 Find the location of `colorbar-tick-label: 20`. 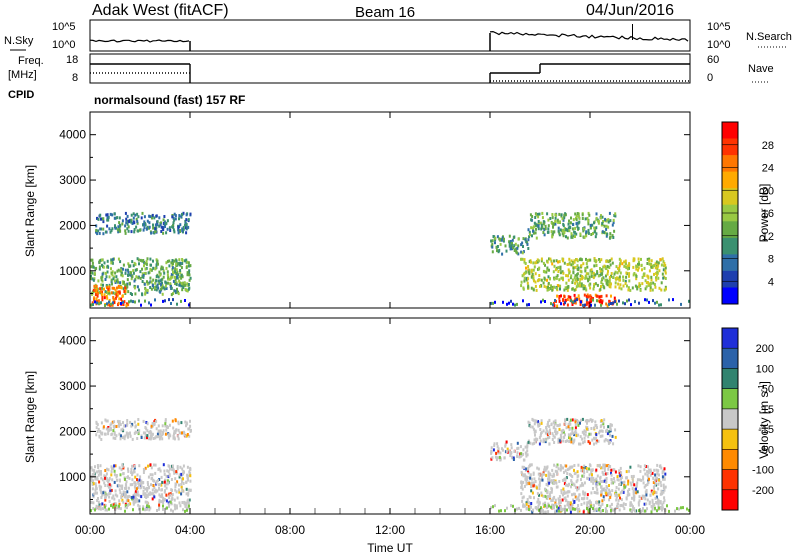

colorbar-tick-label: 20 is located at coordinates (768, 191).